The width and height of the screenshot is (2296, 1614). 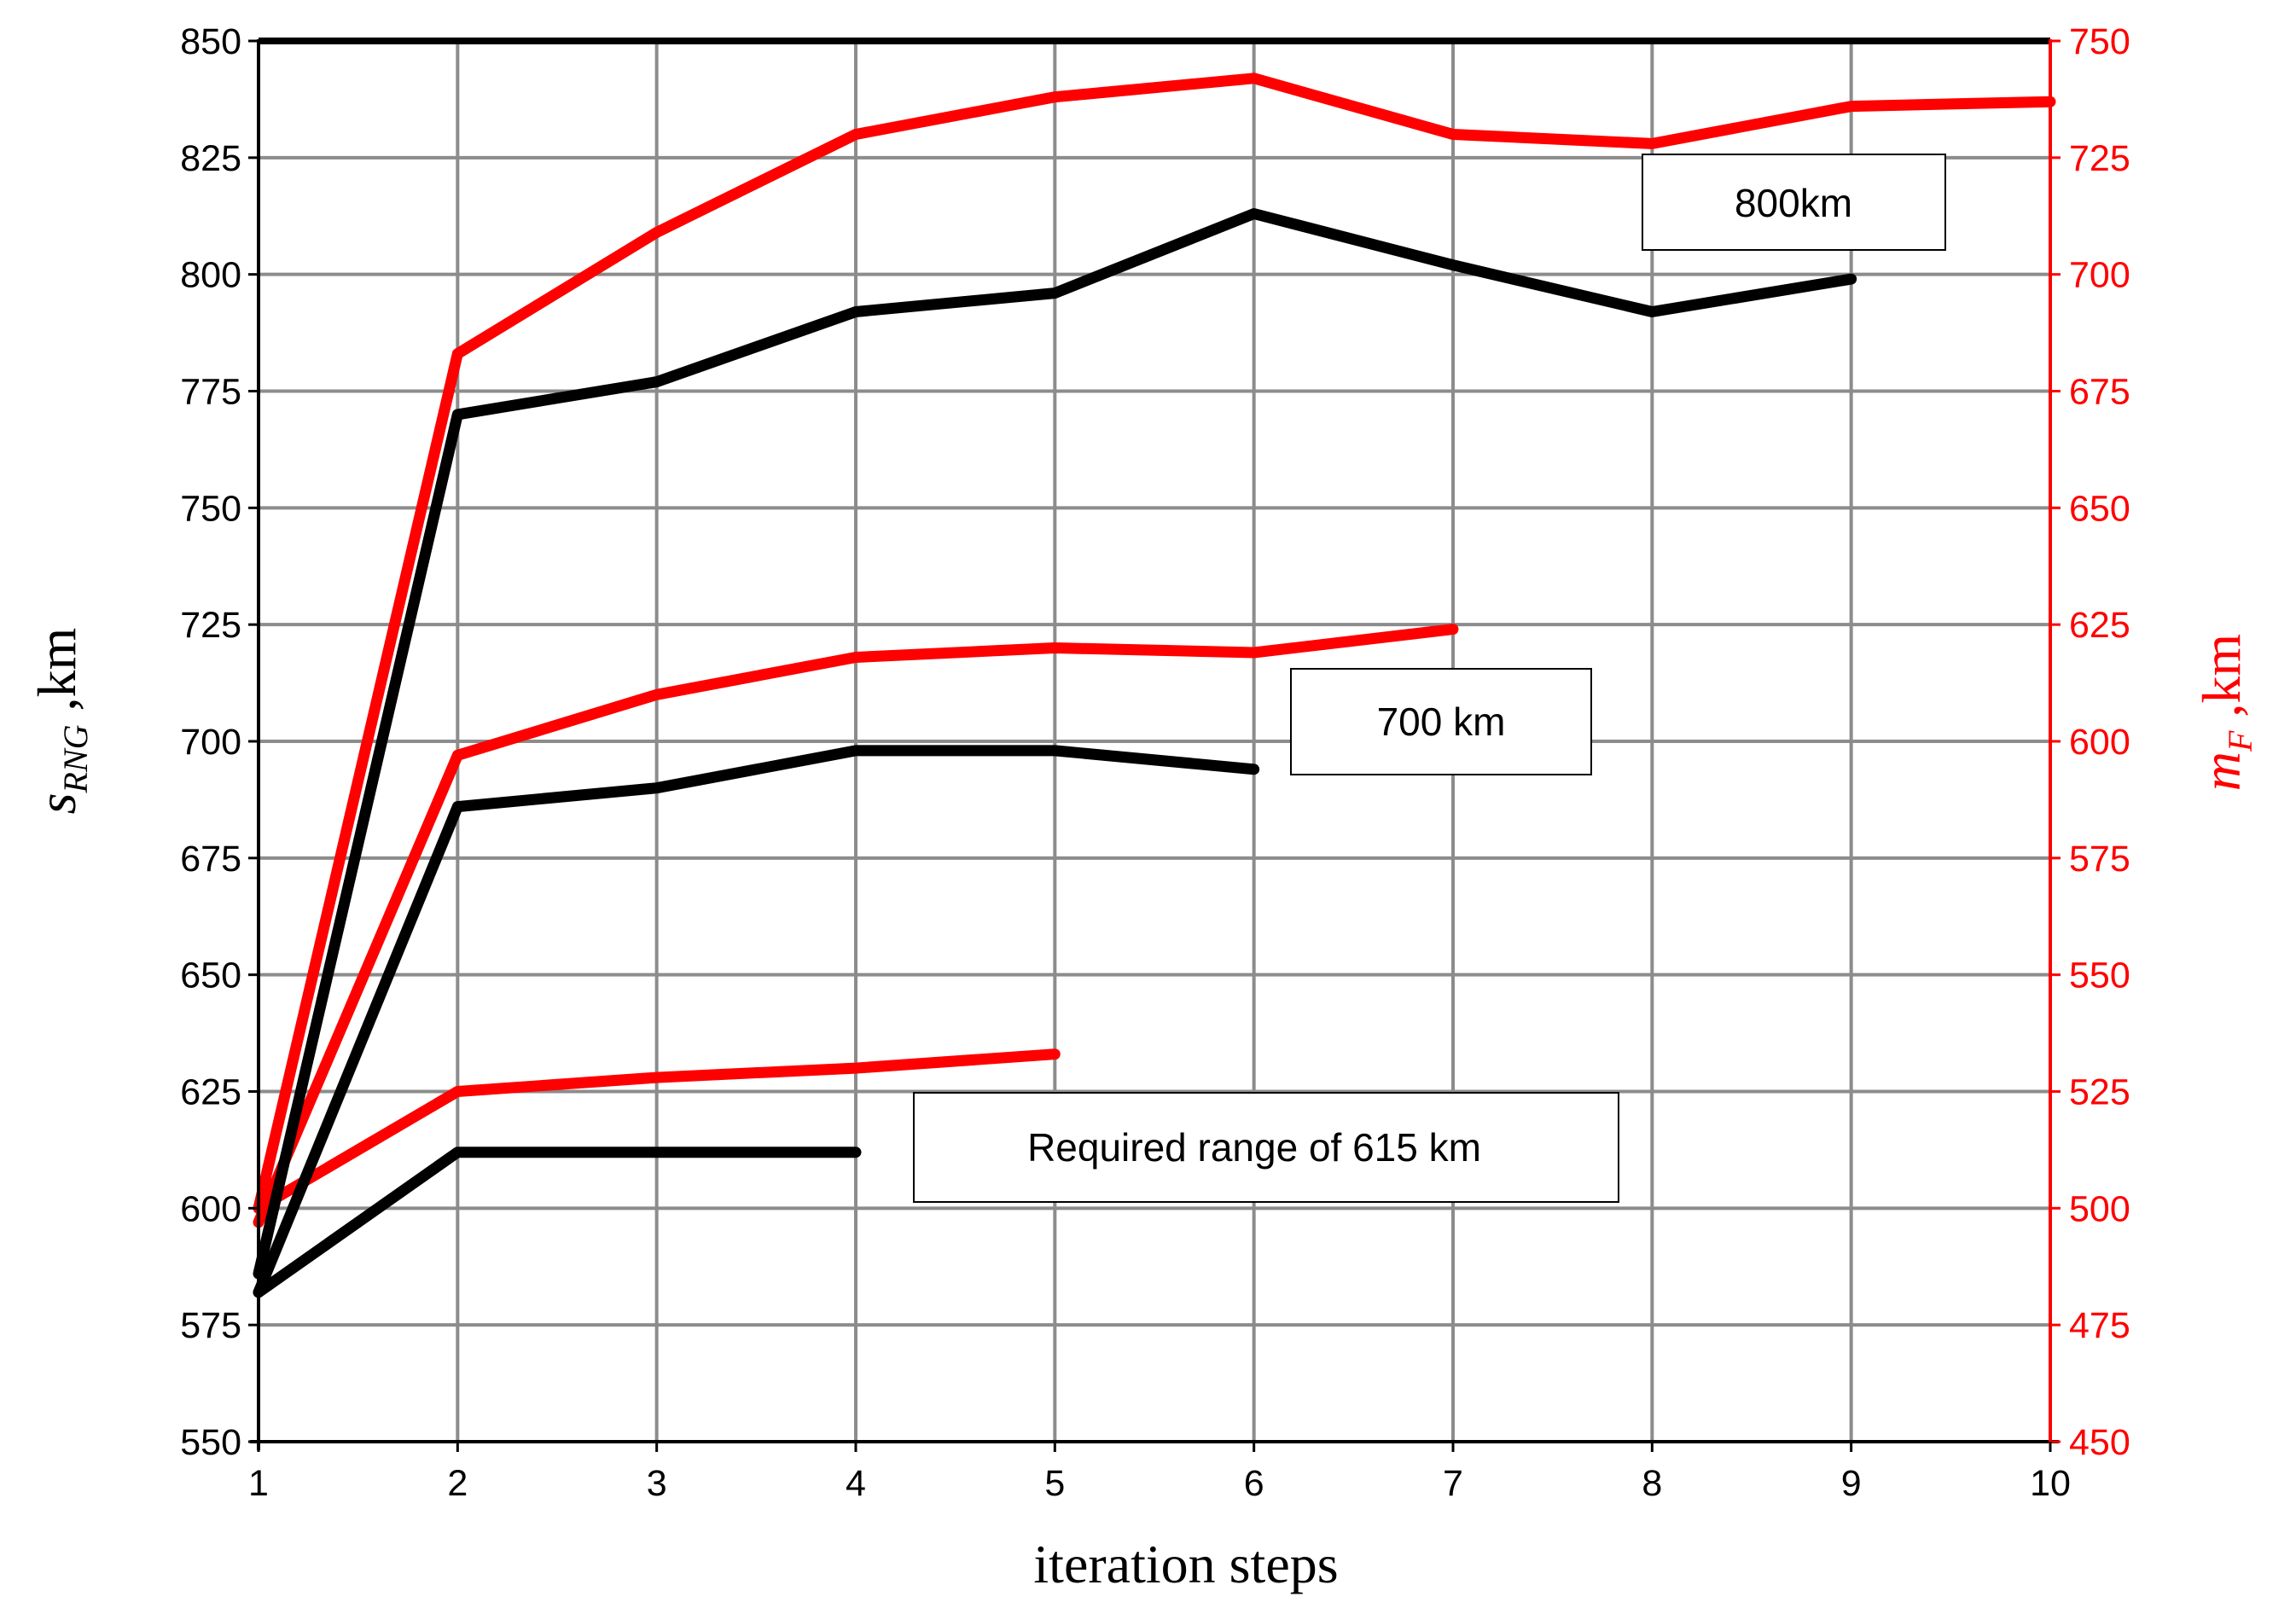 I want to click on annotation-800km-text: 800km, so click(x=1794, y=203).